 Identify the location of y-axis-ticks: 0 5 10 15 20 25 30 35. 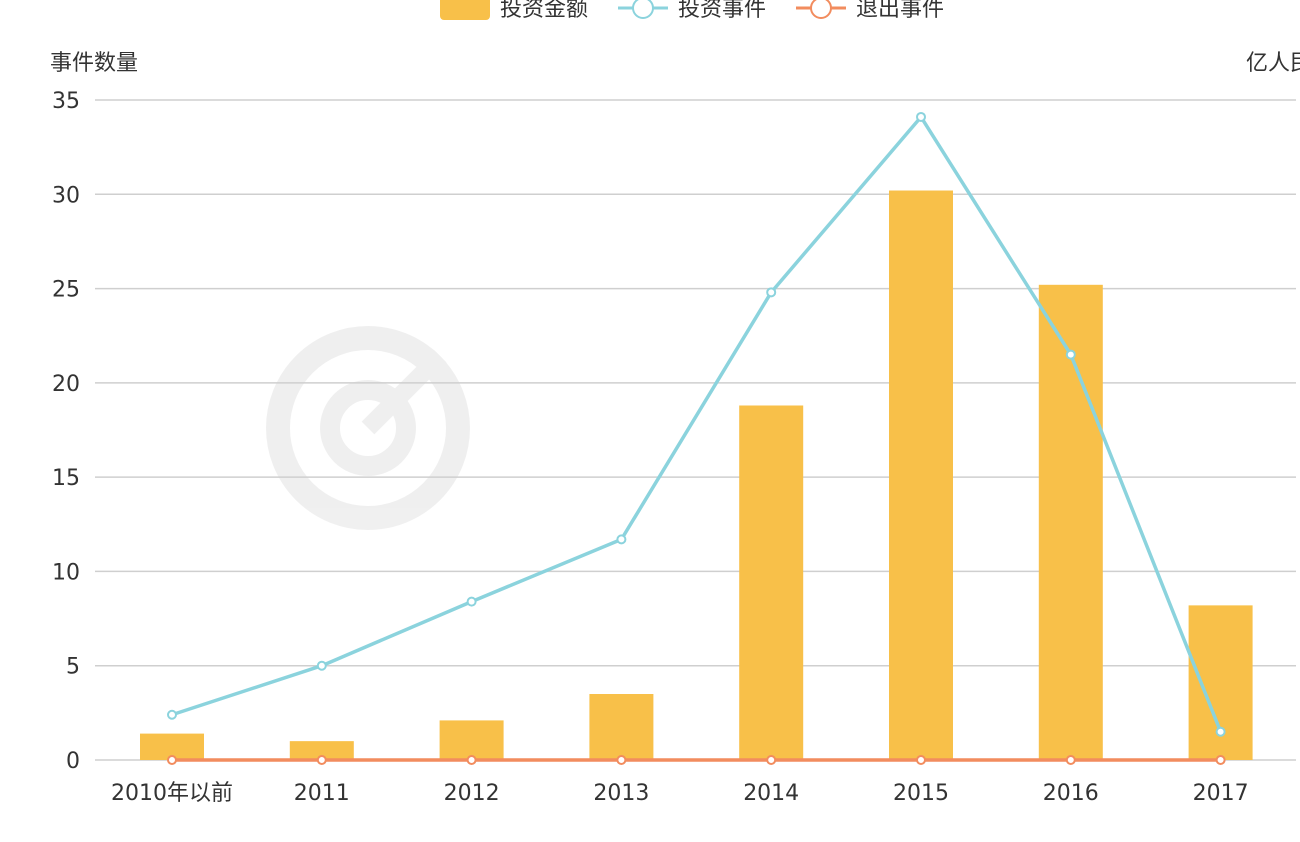
(66, 431).